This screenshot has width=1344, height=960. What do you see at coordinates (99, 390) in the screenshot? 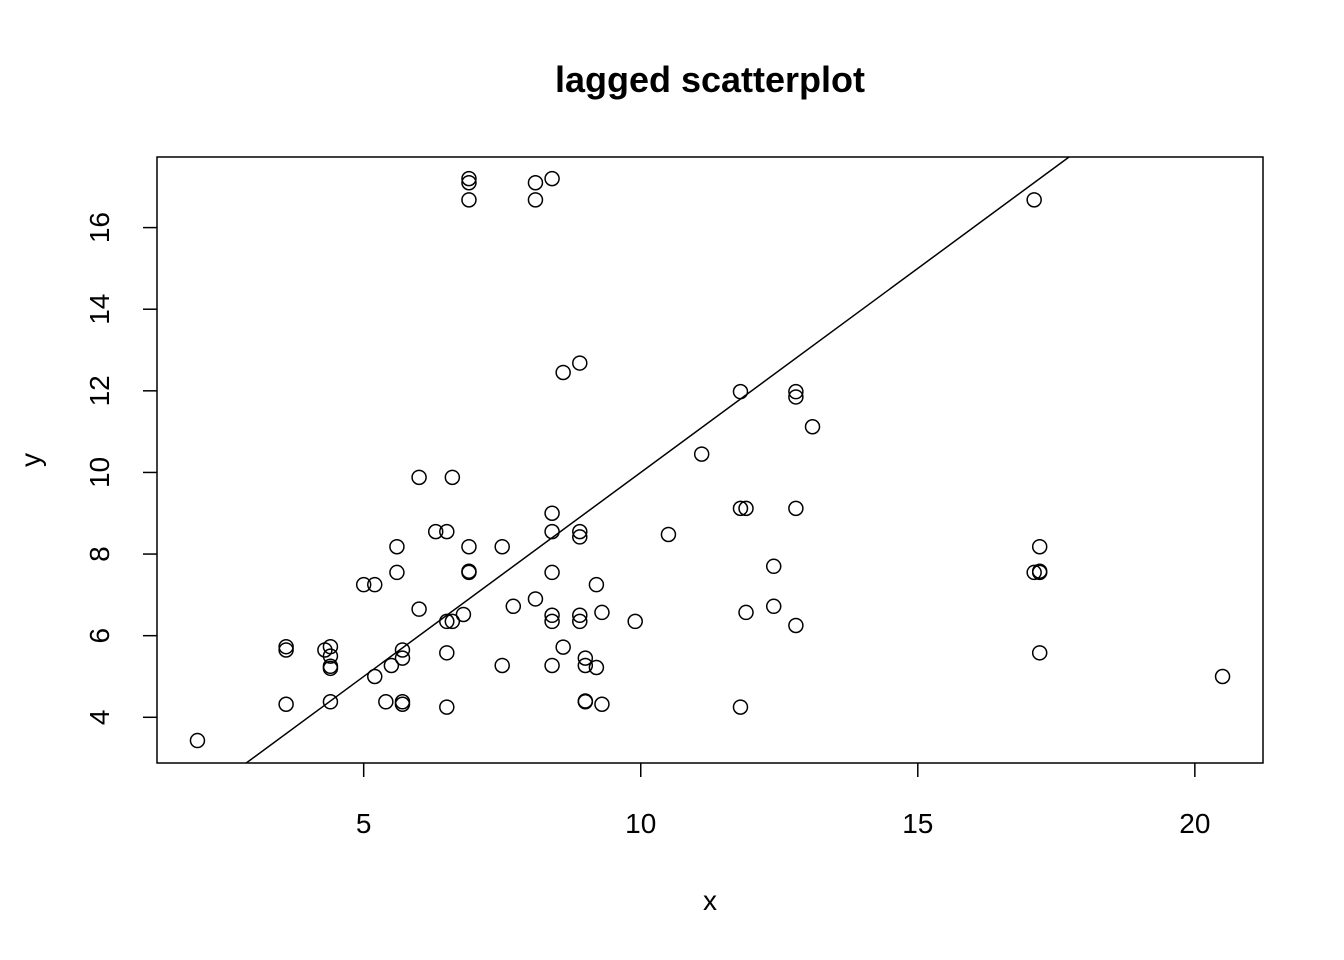
I see `y-tick-label: 12` at bounding box center [99, 390].